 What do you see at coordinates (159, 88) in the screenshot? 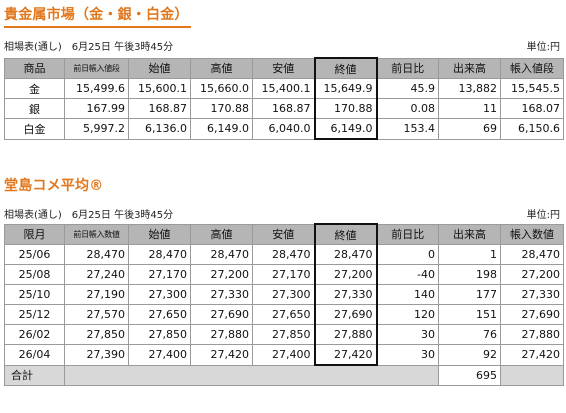
I see `value-cell: 15,600.1` at bounding box center [159, 88].